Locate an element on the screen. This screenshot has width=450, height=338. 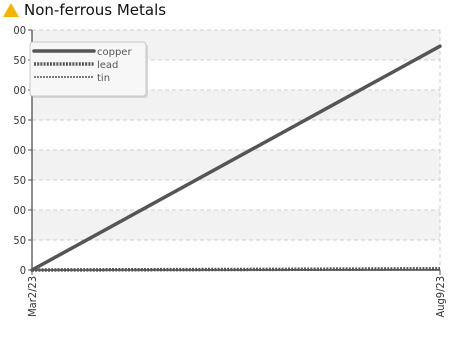
x-tick-label: Aug9/23 is located at coordinates (440, 297).